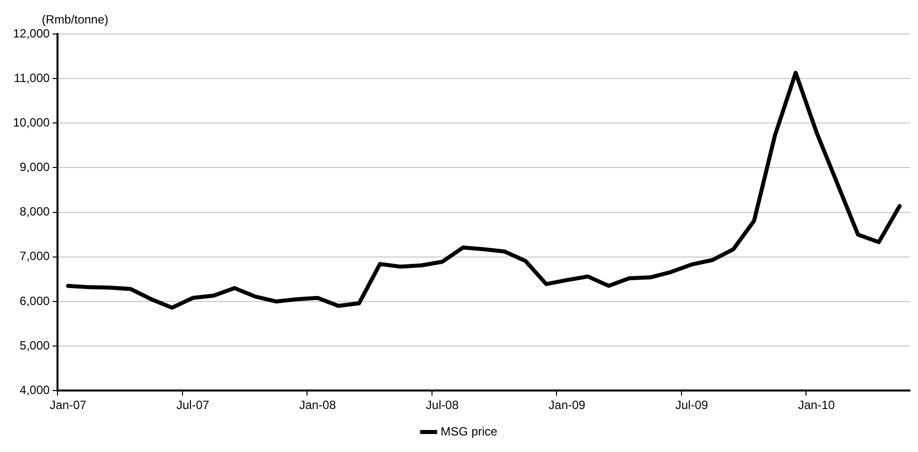 The image size is (918, 452). Describe the element at coordinates (193, 405) in the screenshot. I see `x-tick-label: Jul-07` at that location.